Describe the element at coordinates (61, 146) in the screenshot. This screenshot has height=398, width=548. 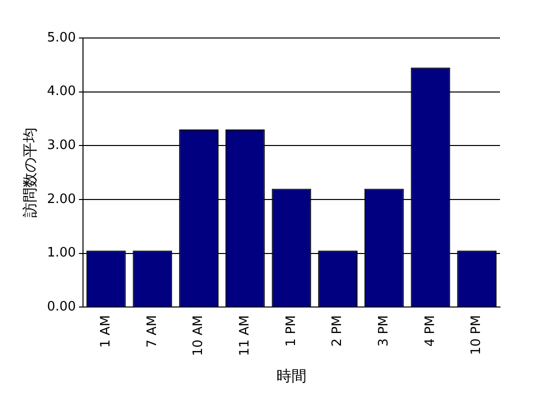
I see `y-tick-label: 3.00` at that location.